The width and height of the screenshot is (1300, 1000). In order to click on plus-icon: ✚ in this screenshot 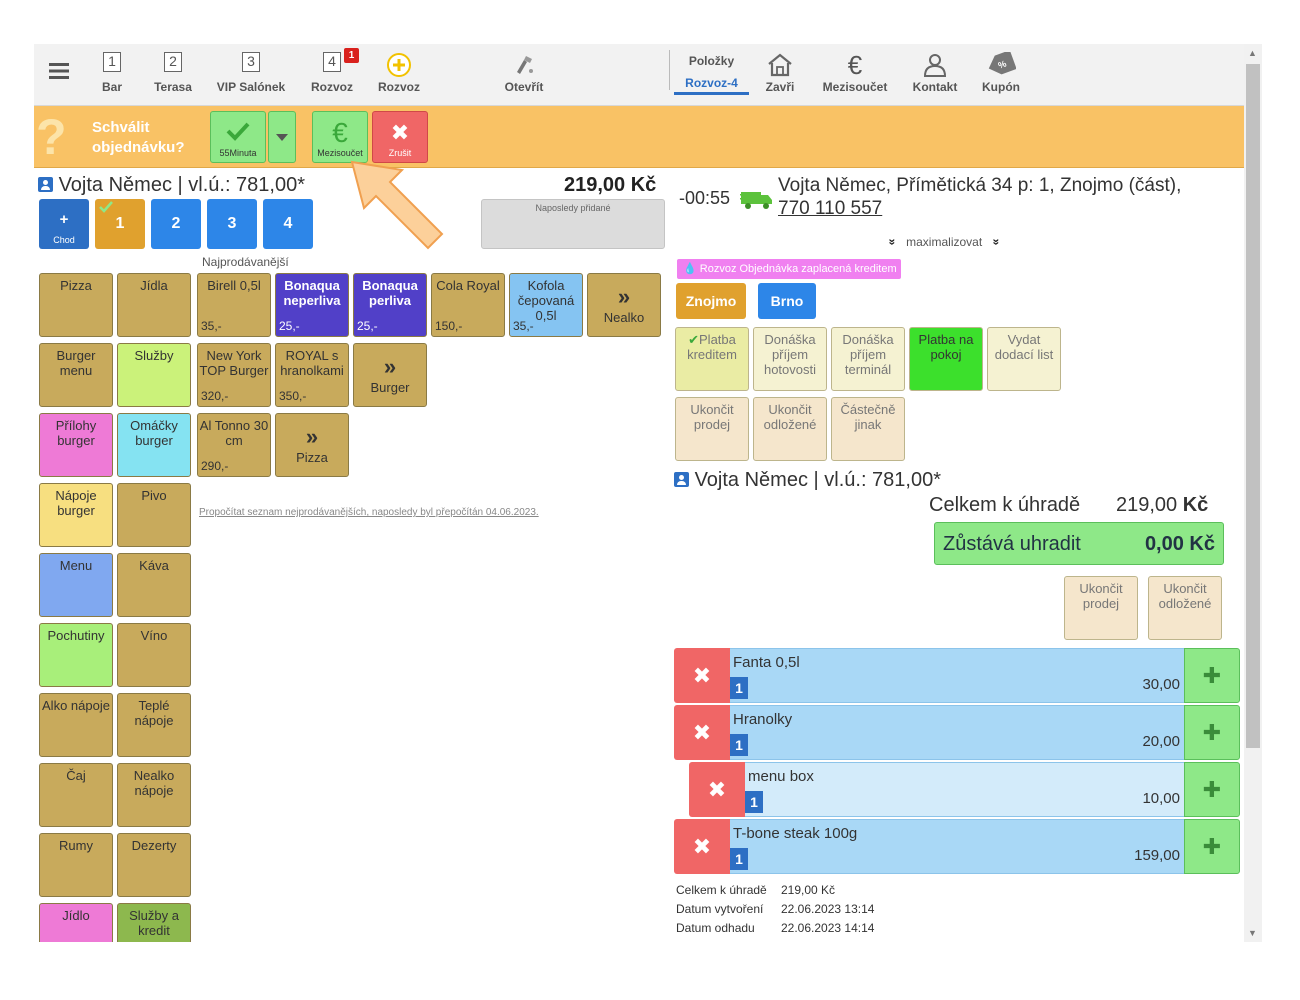, I will do `click(1212, 675)`.